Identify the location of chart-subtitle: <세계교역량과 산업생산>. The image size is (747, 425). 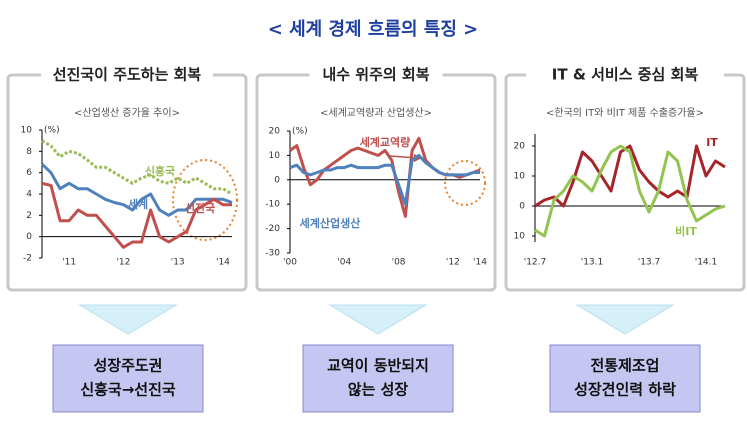
(376, 112).